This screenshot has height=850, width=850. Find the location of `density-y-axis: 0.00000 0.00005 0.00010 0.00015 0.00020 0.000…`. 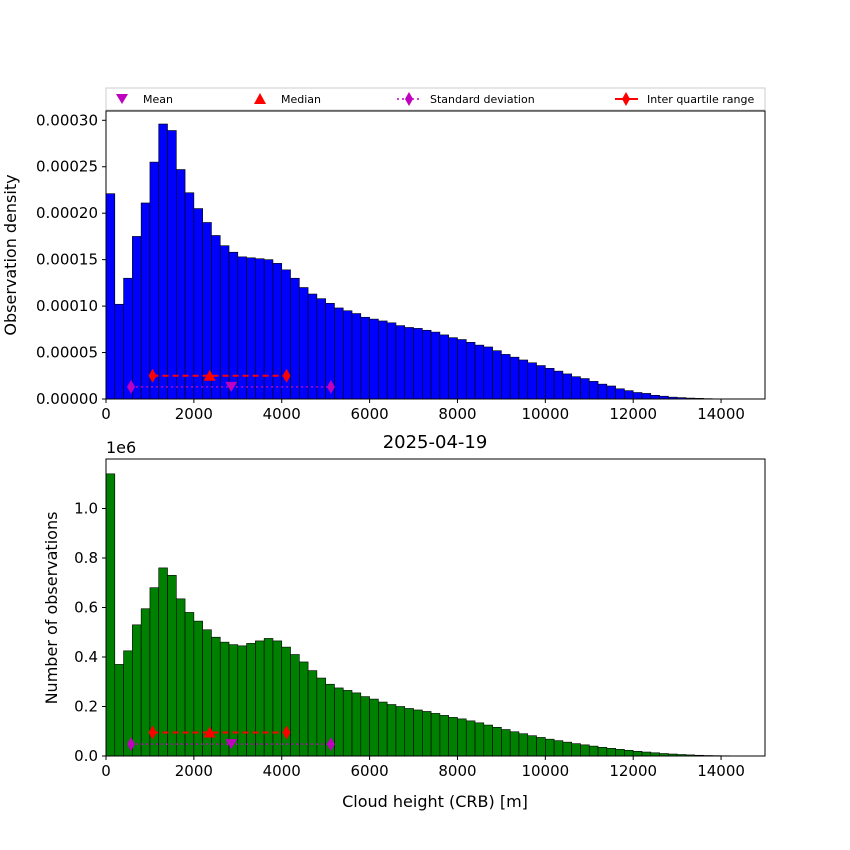

density-y-axis: 0.00000 0.00005 0.00010 0.00015 0.00020 0.000… is located at coordinates (71, 259).